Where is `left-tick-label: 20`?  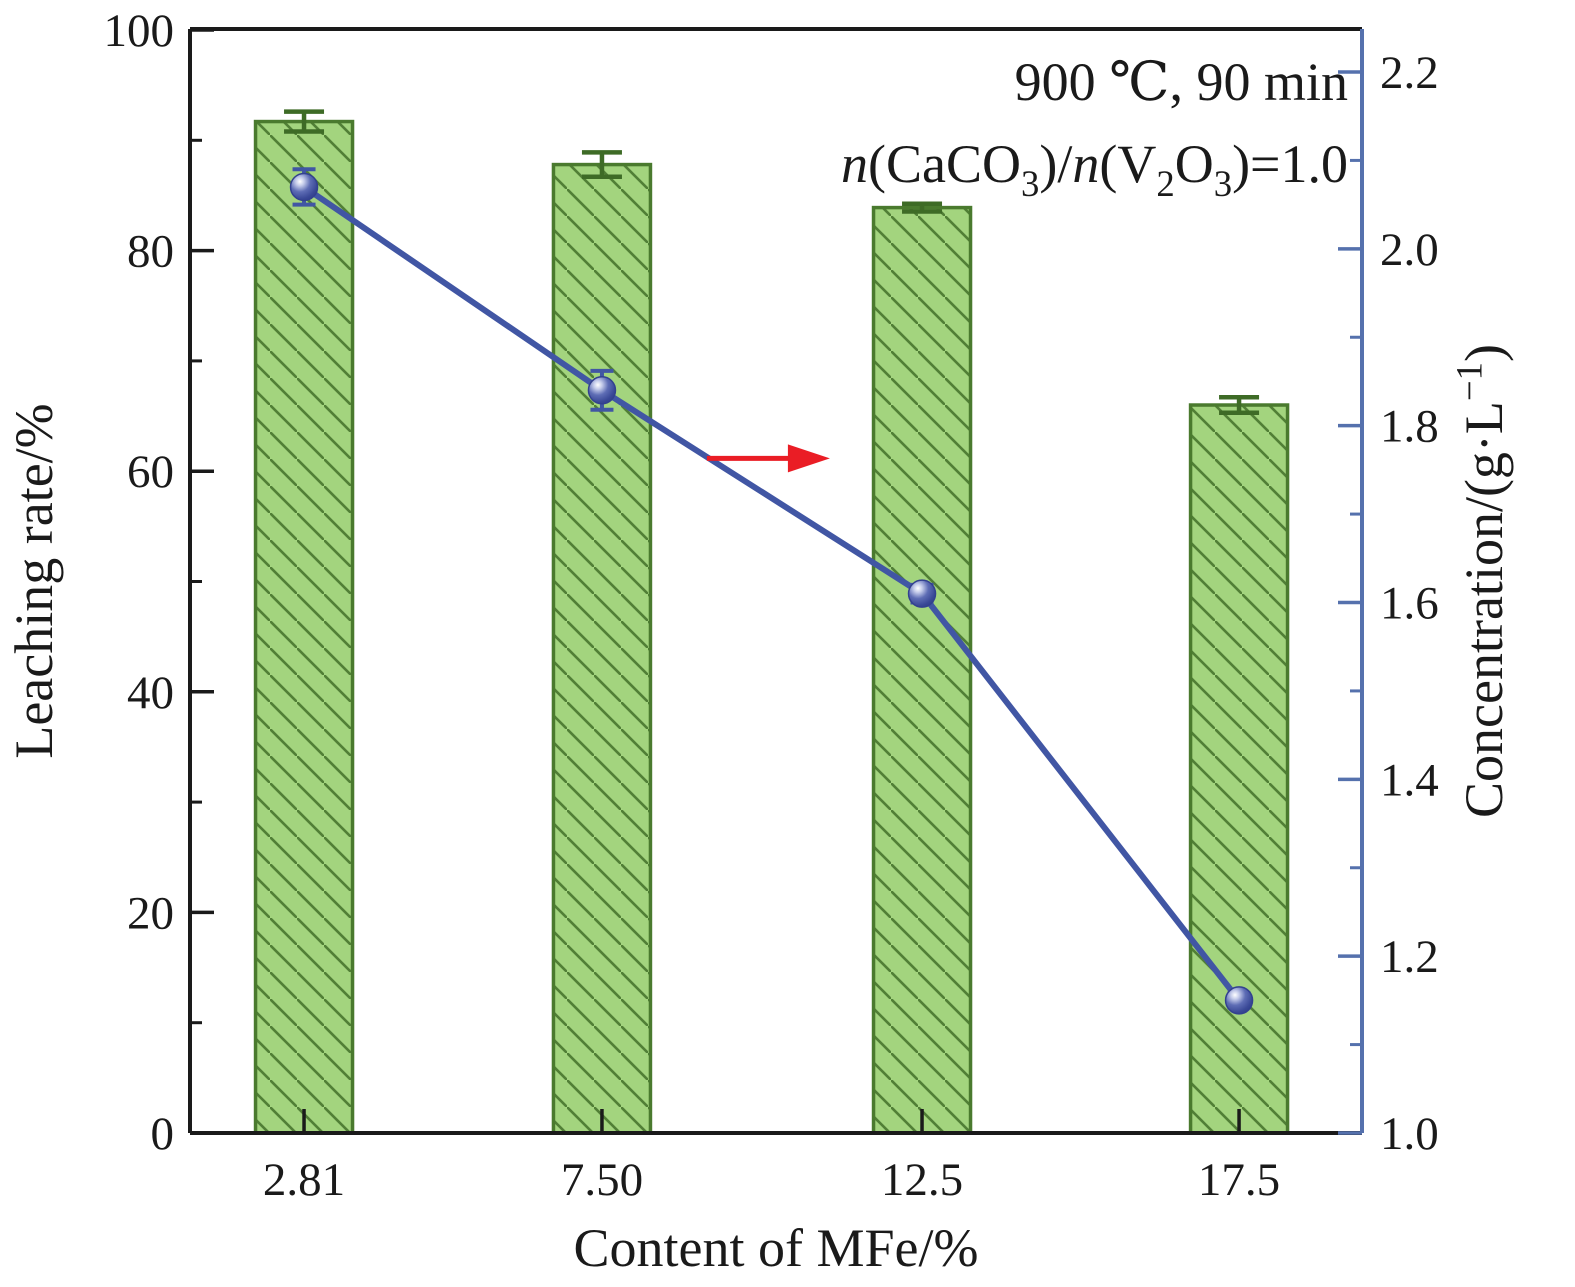
left-tick-label: 20 is located at coordinates (150, 913).